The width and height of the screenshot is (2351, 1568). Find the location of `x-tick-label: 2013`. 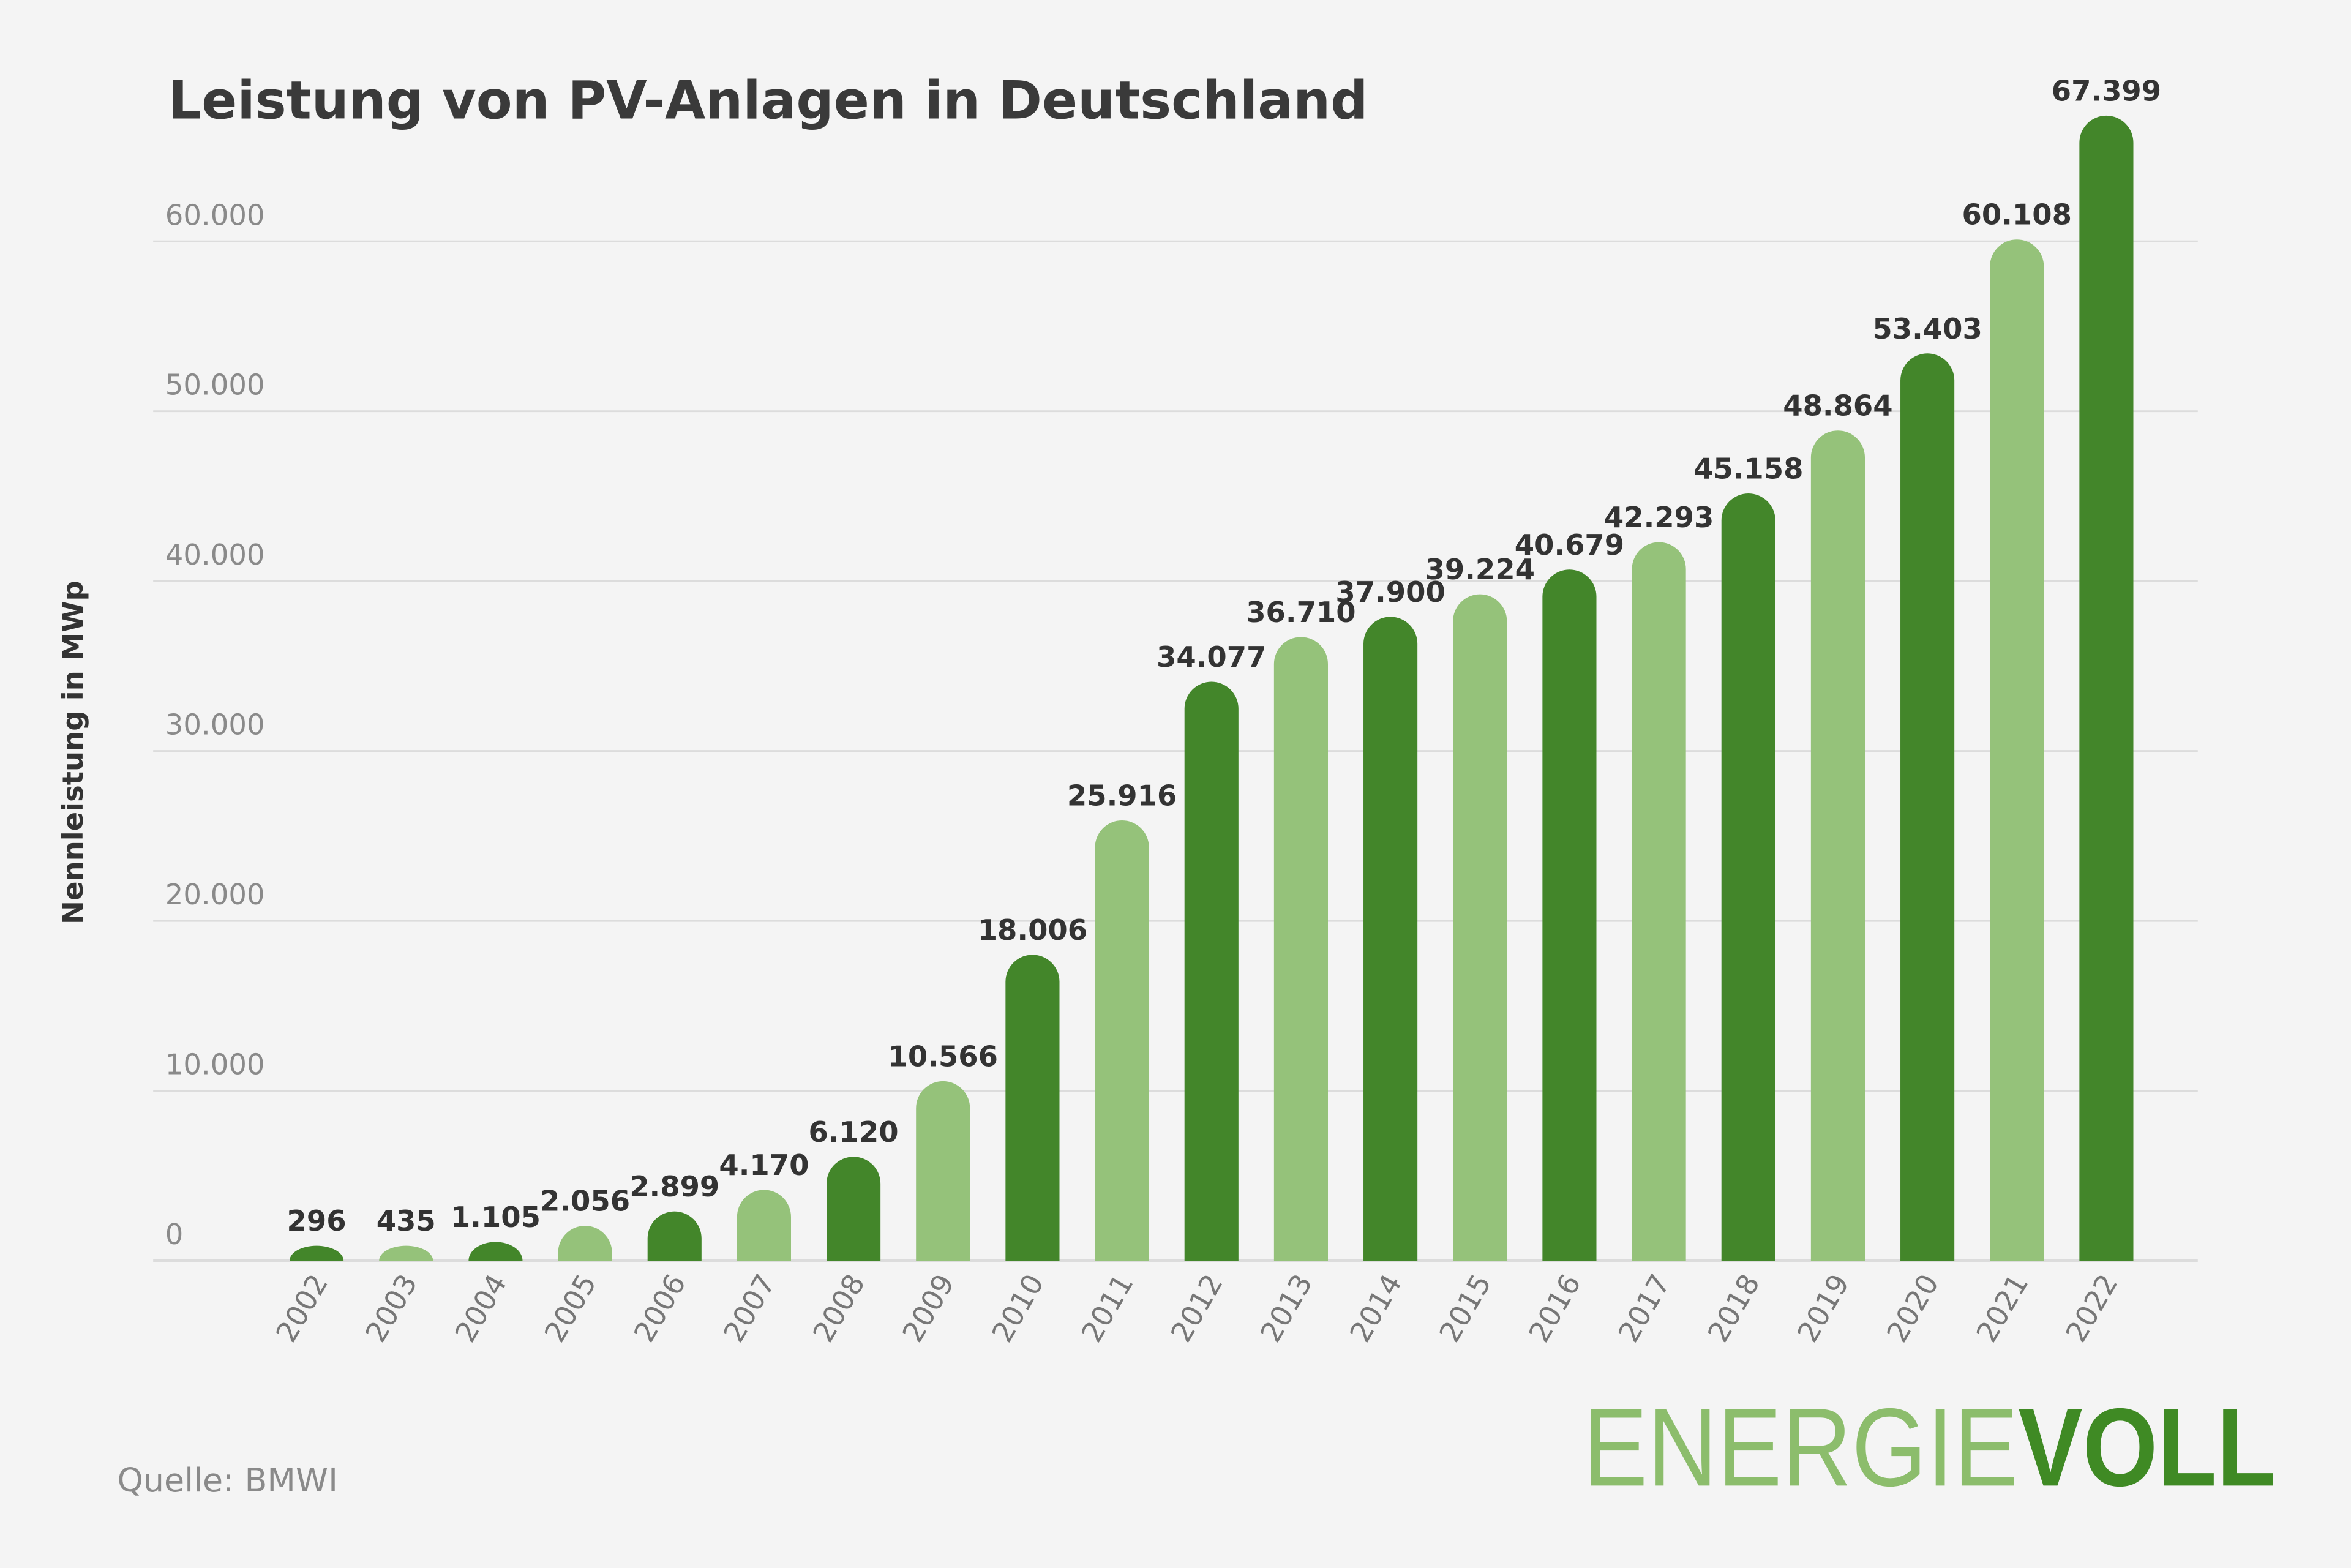

x-tick-label: 2013 is located at coordinates (1286, 1308).